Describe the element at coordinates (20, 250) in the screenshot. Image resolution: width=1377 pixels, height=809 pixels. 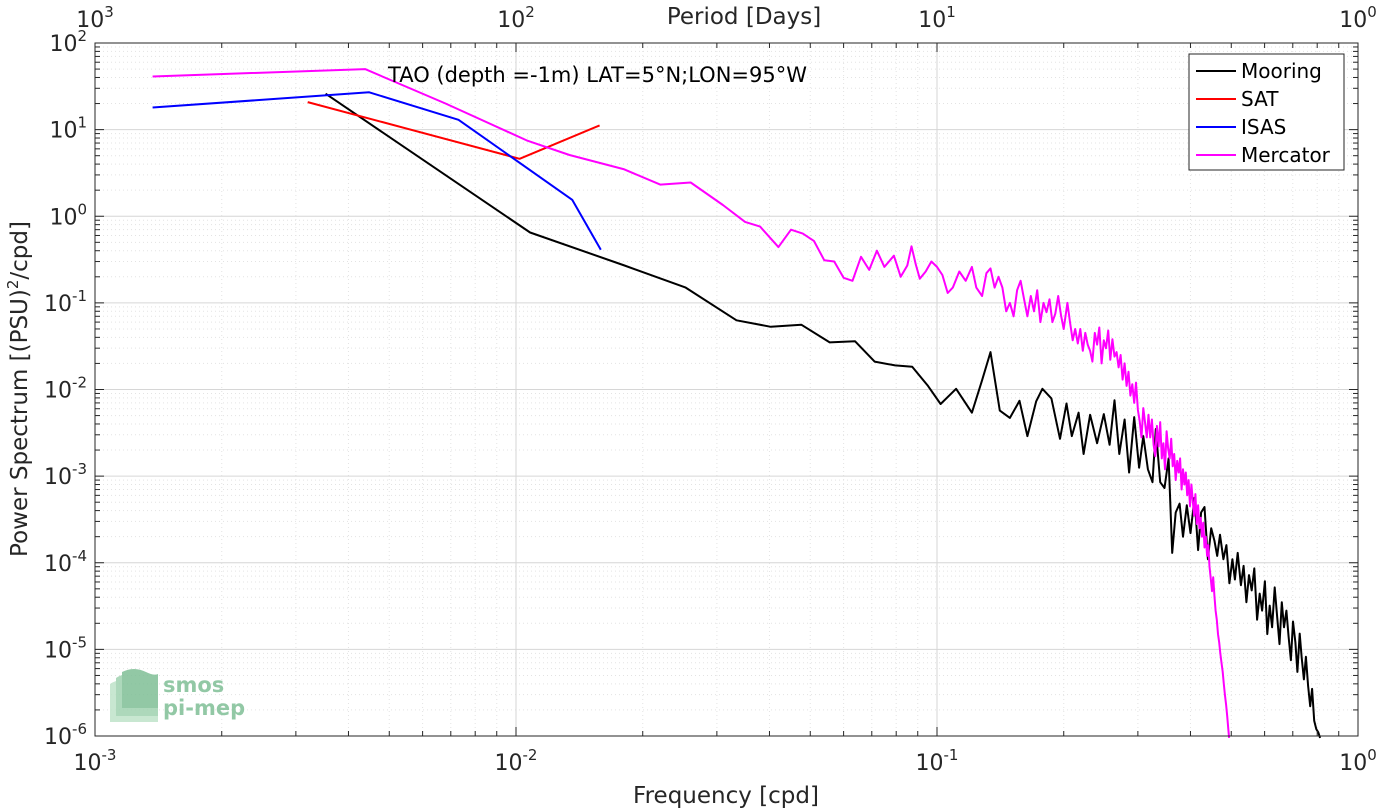
I see `y-axis-label-suffix: /cpd]` at that location.